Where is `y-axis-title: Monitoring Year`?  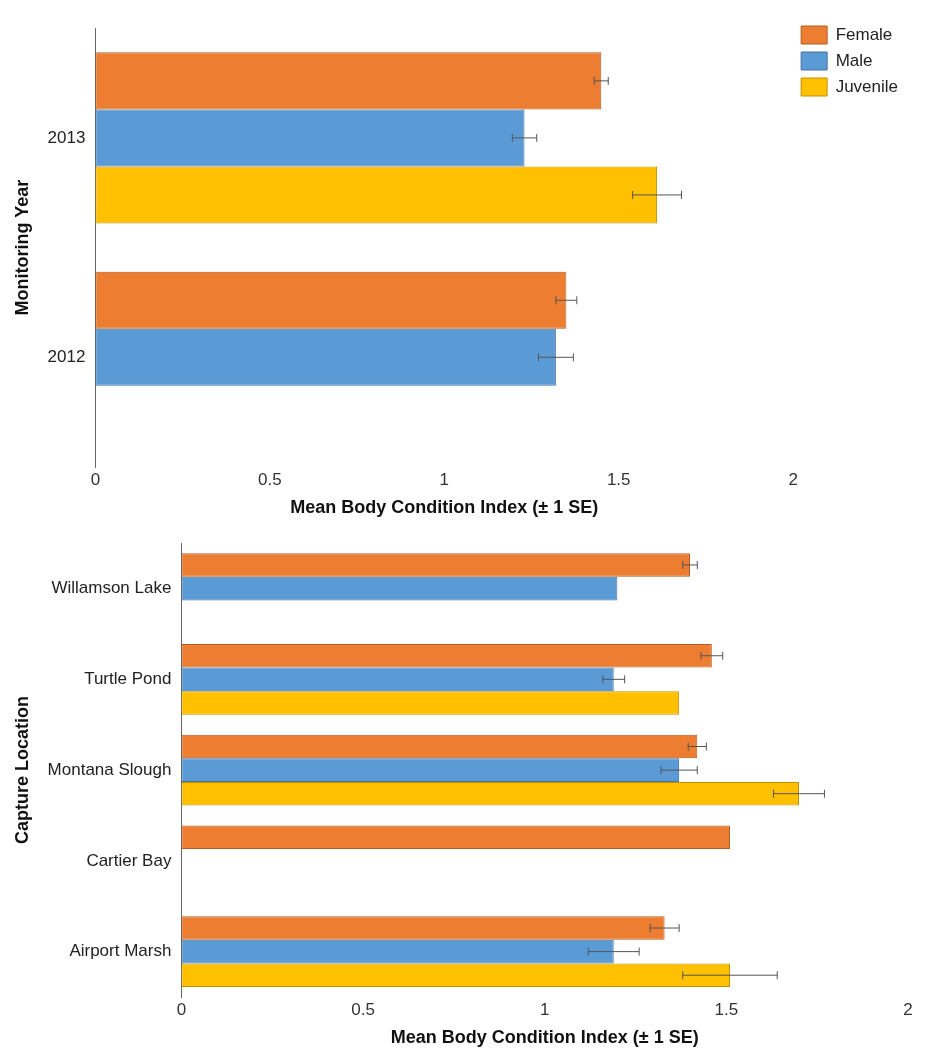
y-axis-title: Monitoring Year is located at coordinates (21, 247).